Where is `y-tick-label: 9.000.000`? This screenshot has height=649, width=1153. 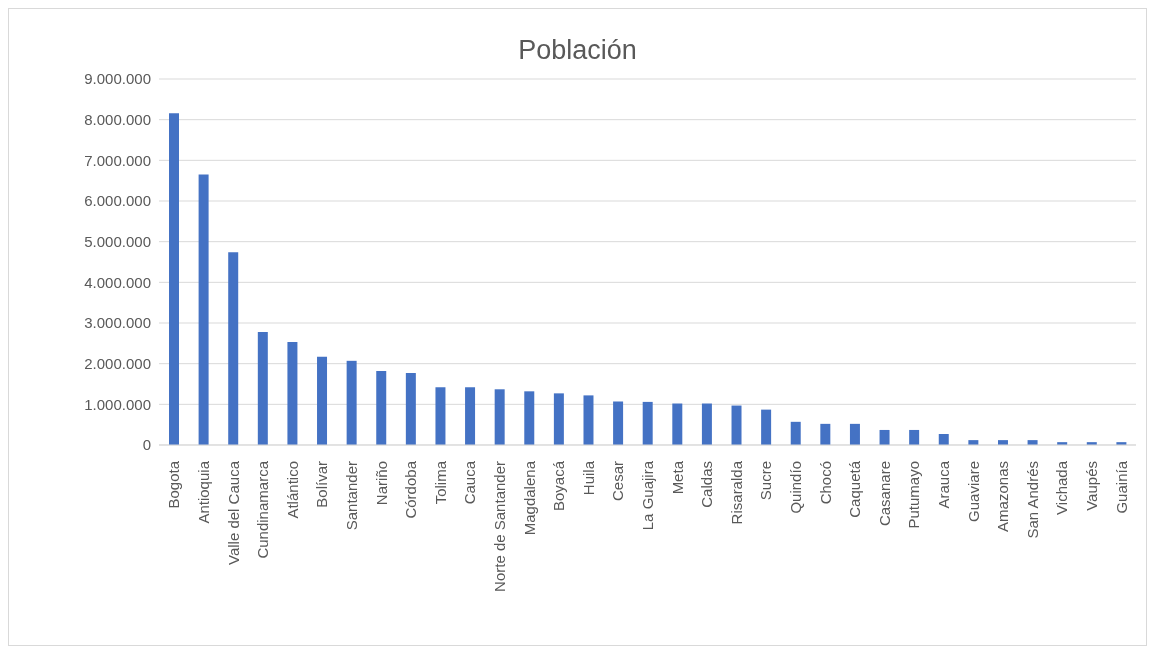 y-tick-label: 9.000.000 is located at coordinates (117, 79).